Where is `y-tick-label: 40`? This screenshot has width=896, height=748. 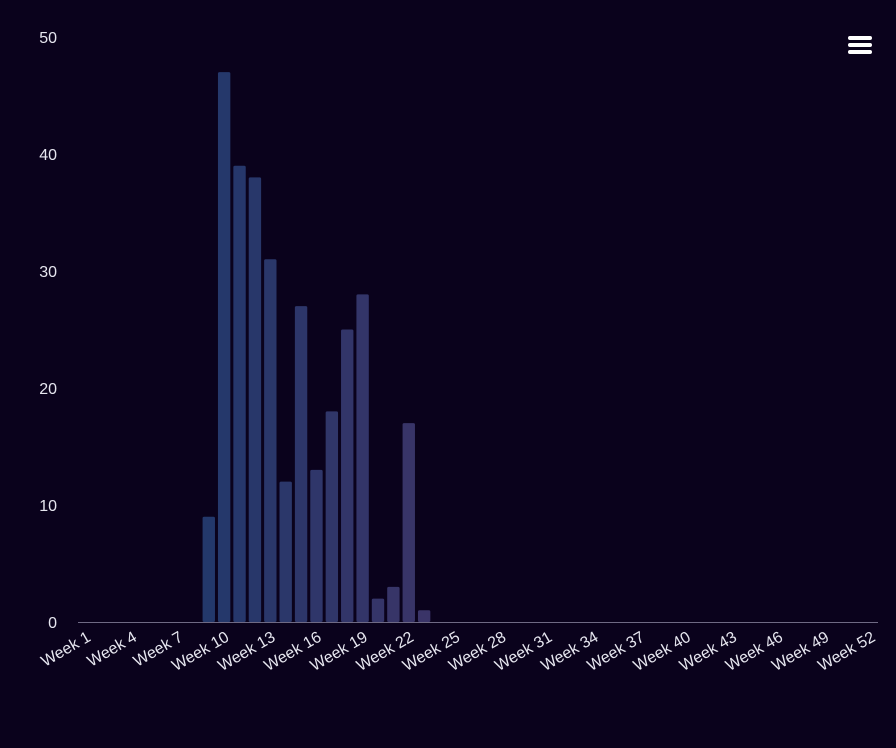
y-tick-label: 40 is located at coordinates (48, 155).